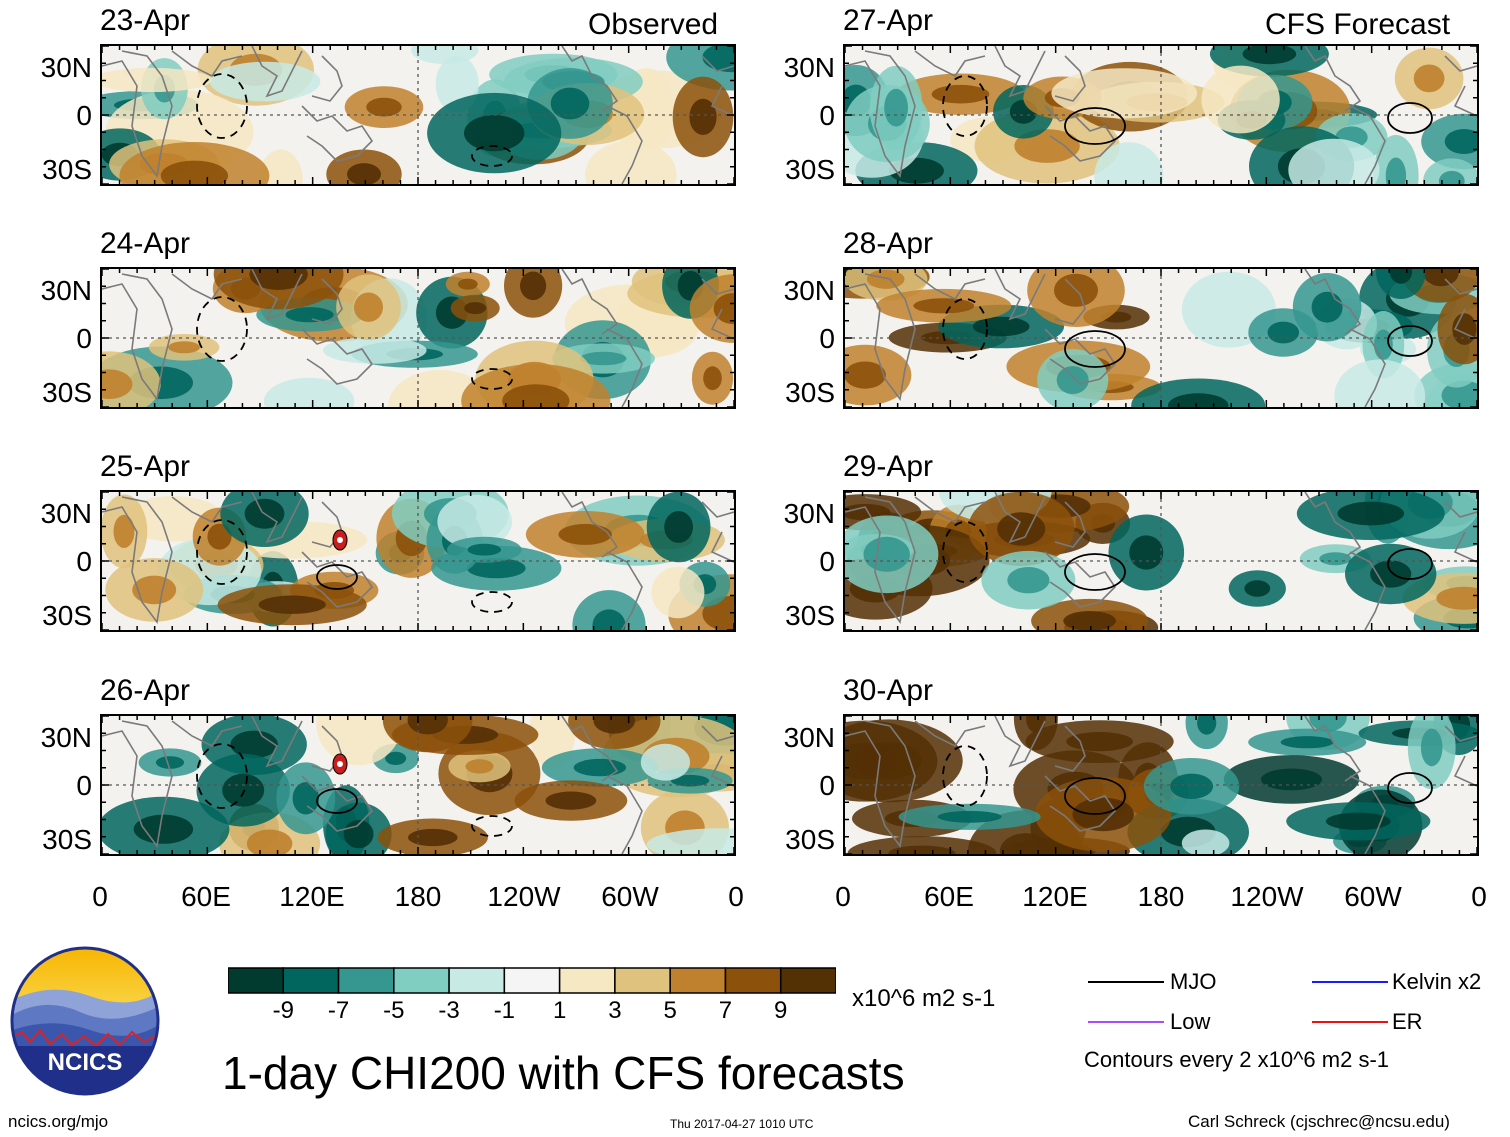 The height and width of the screenshot is (1137, 1510). Describe the element at coordinates (725, 1010) in the screenshot. I see `colorbar-level-label: 7` at that location.